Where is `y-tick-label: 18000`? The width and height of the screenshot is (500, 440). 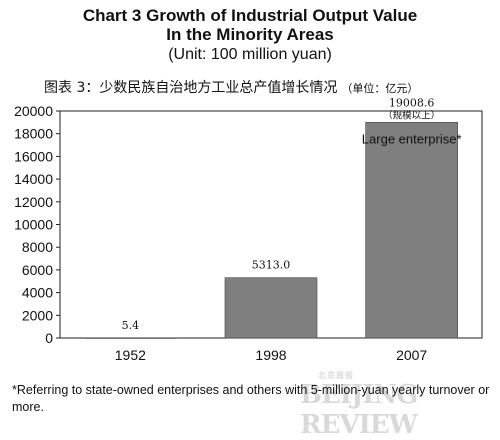
y-tick-label: 18000 is located at coordinates (33, 134).